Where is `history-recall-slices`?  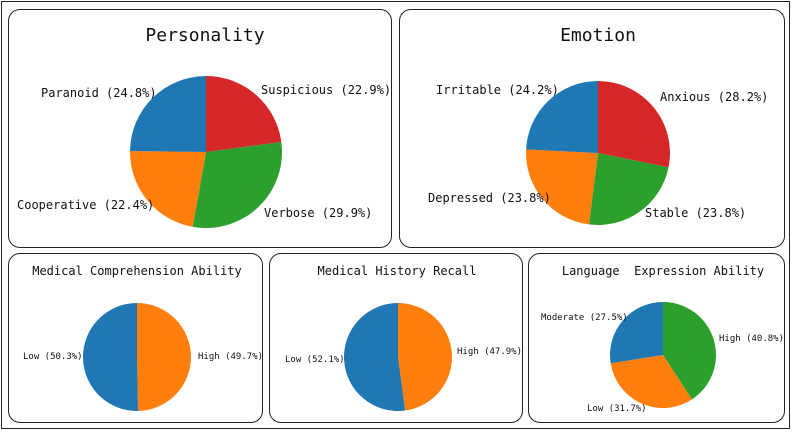 history-recall-slices is located at coordinates (397, 357).